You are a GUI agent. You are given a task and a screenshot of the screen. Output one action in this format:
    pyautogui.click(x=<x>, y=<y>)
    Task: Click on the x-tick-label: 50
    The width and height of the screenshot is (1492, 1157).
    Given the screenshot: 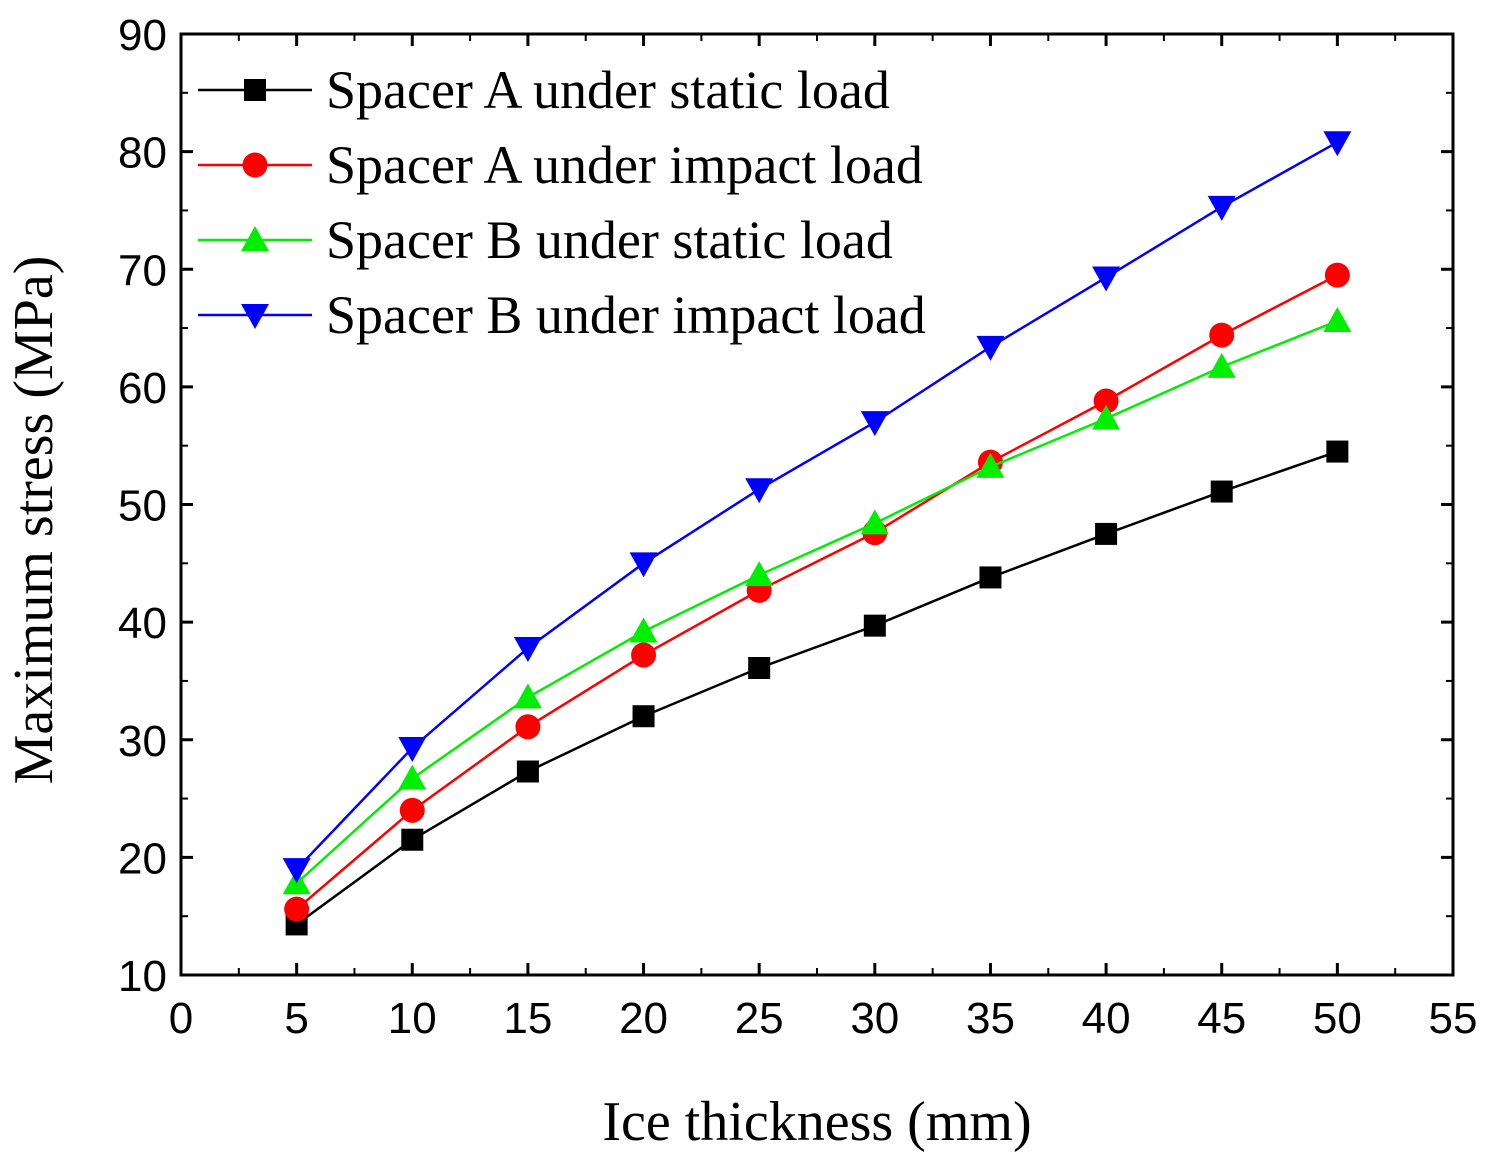 What is the action you would take?
    pyautogui.click(x=1337, y=1018)
    